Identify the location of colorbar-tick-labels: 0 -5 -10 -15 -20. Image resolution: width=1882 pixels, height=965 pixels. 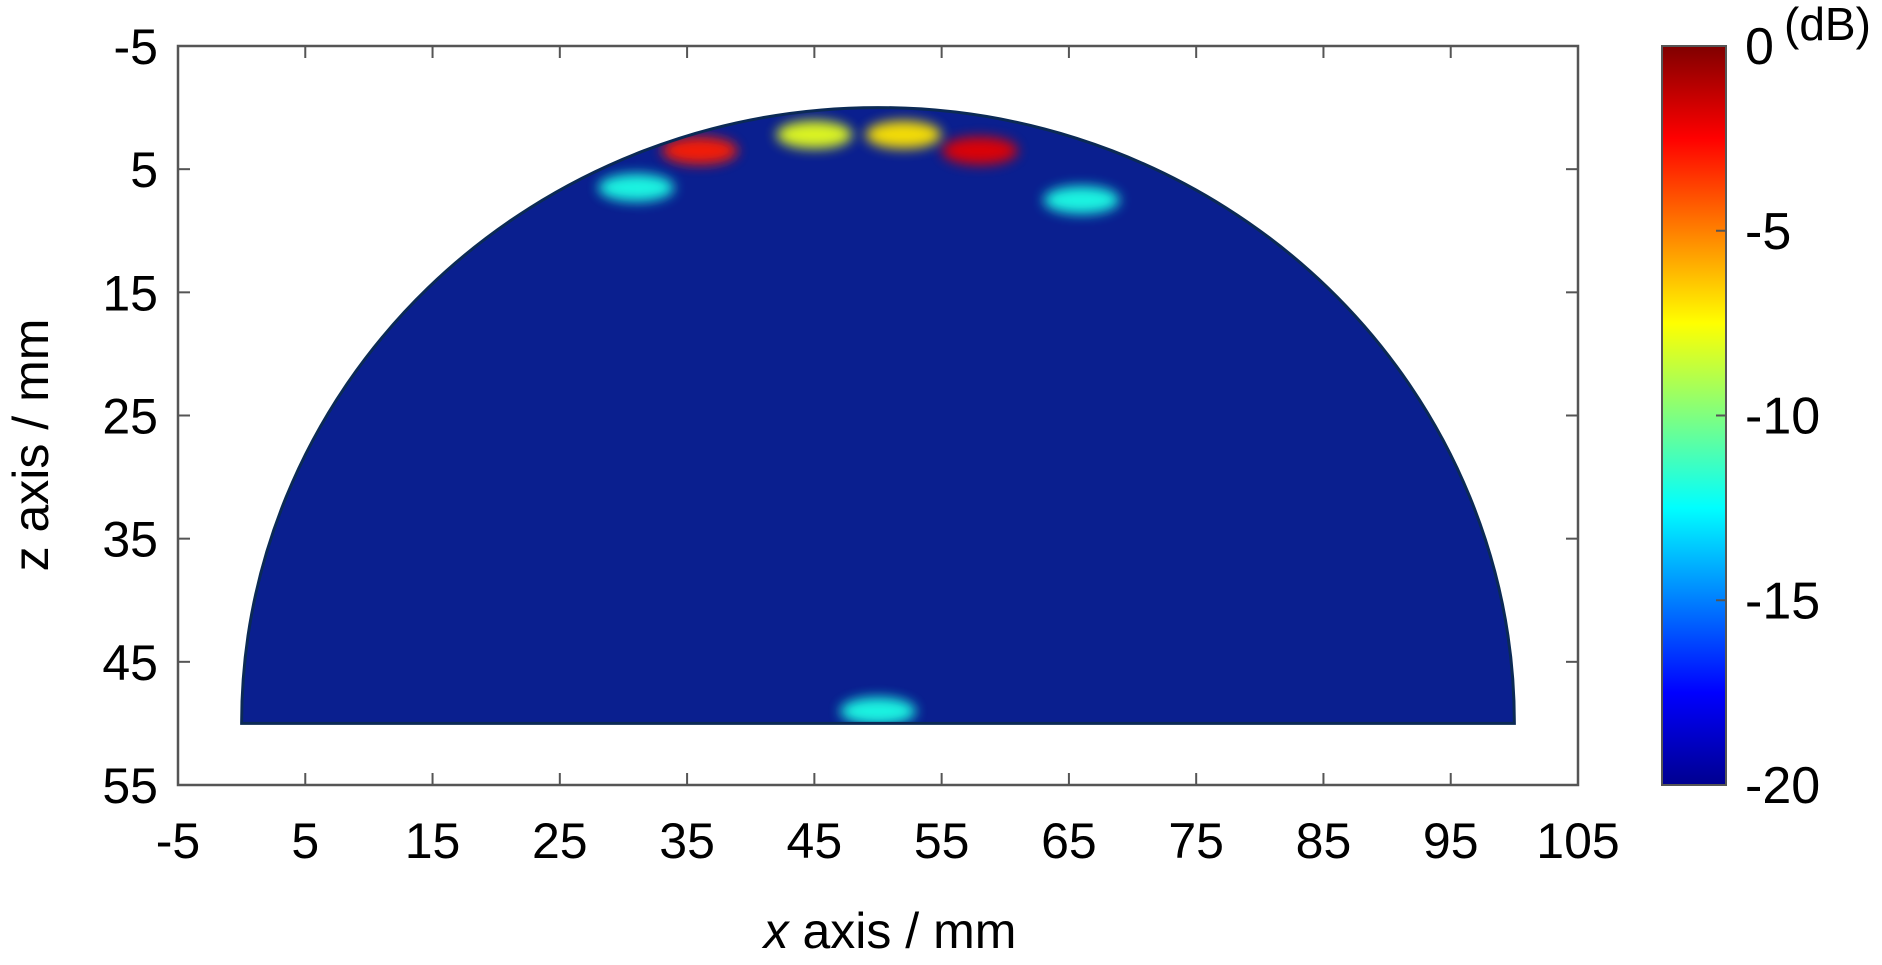
(1782, 416).